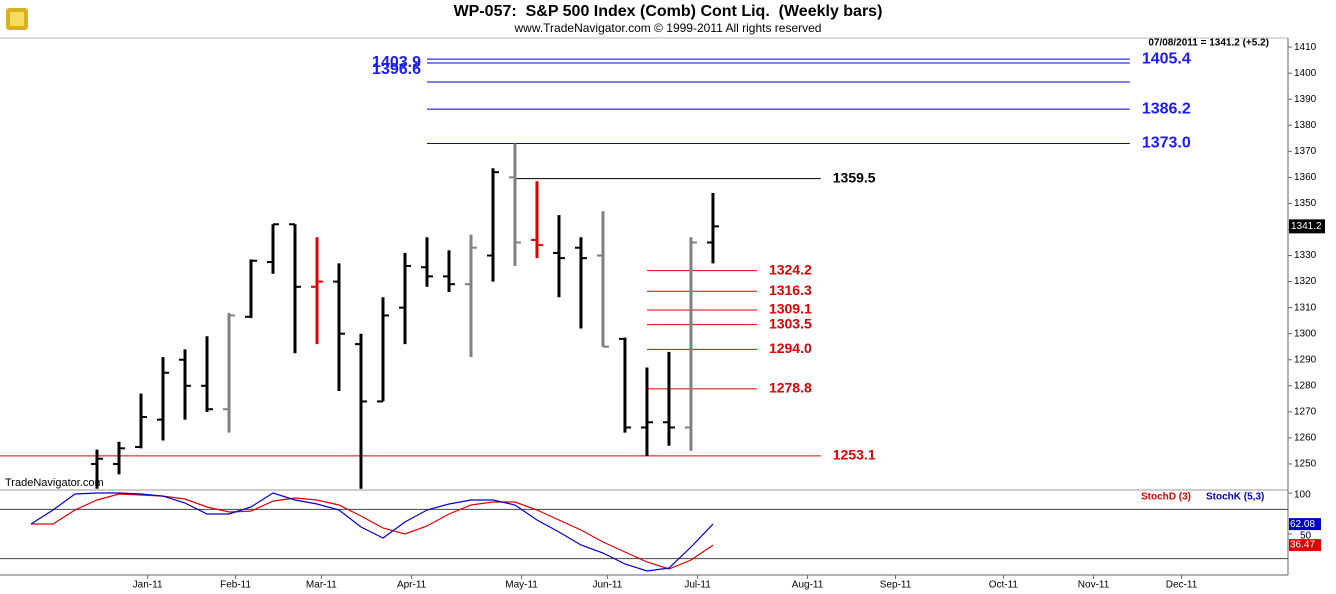  Describe the element at coordinates (1235, 497) in the screenshot. I see `legend-entry: StochK (5,3)` at that location.